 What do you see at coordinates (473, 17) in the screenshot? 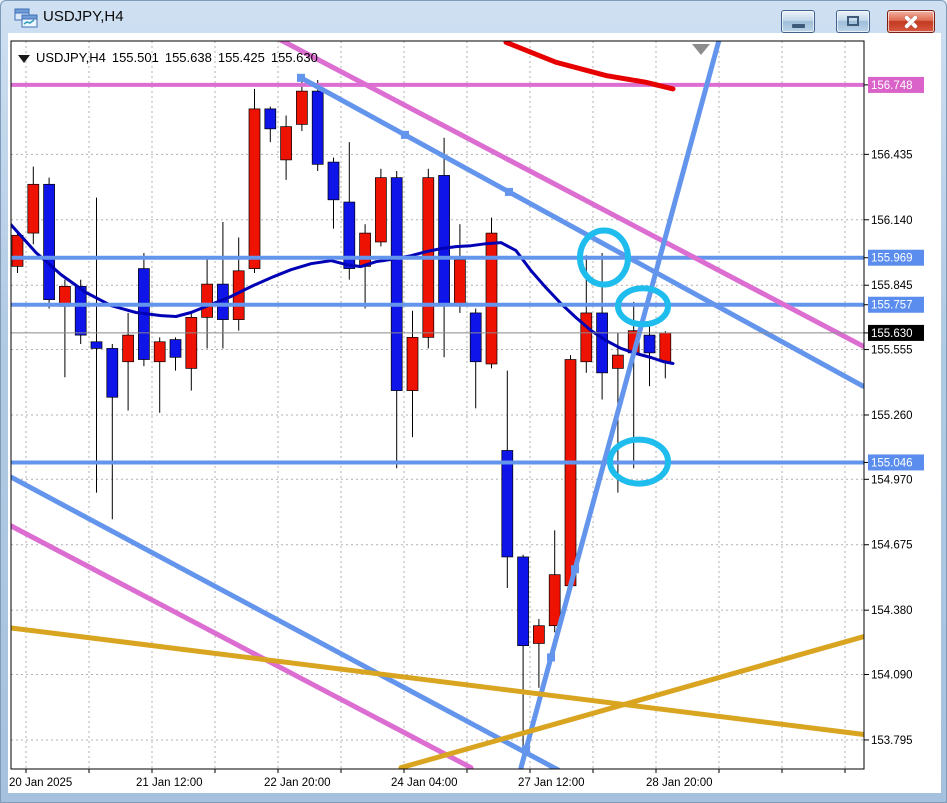
I see `titlebar: USDJPY,H4` at bounding box center [473, 17].